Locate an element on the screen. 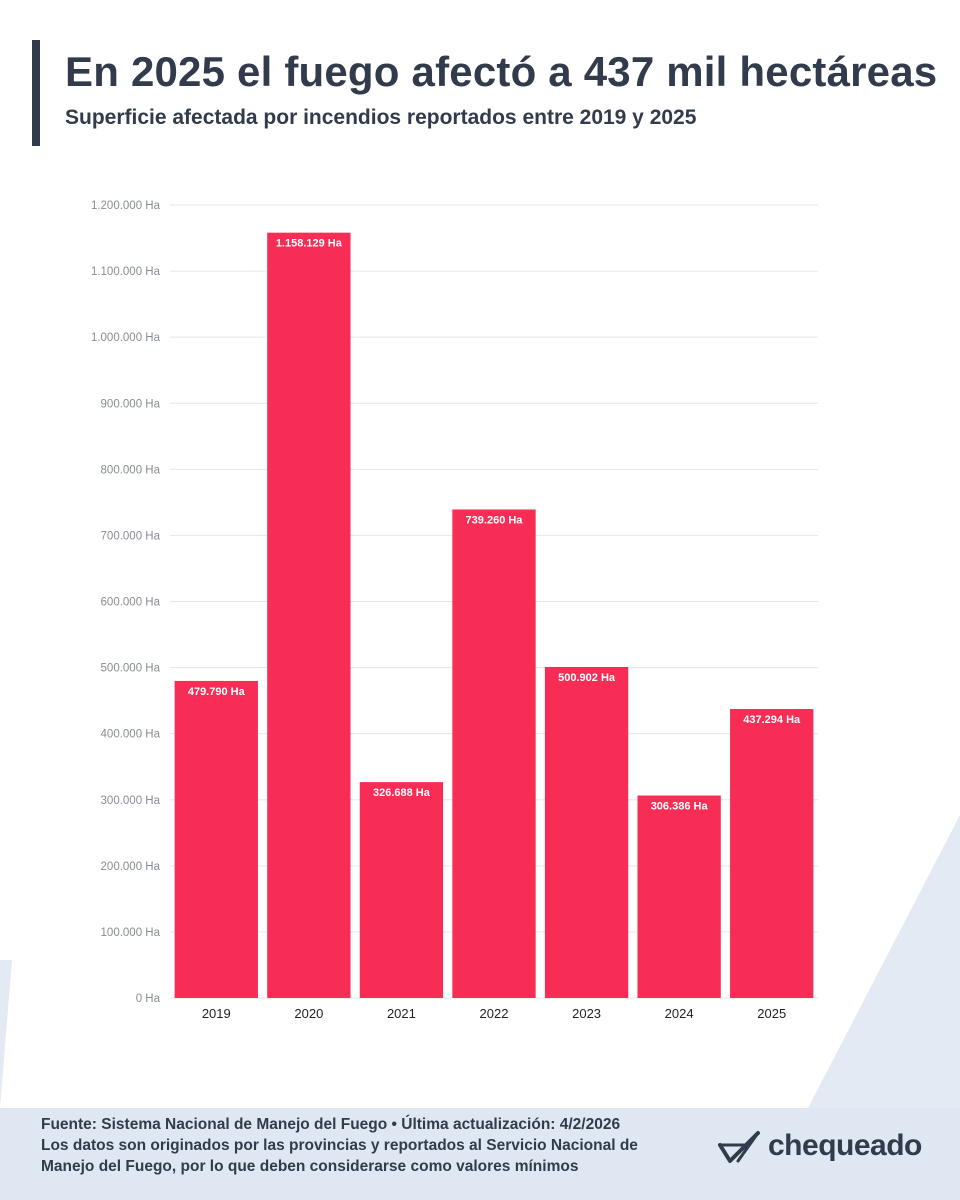 The image size is (960, 1200). bar-value-label: 500.902 Ha is located at coordinates (587, 678).